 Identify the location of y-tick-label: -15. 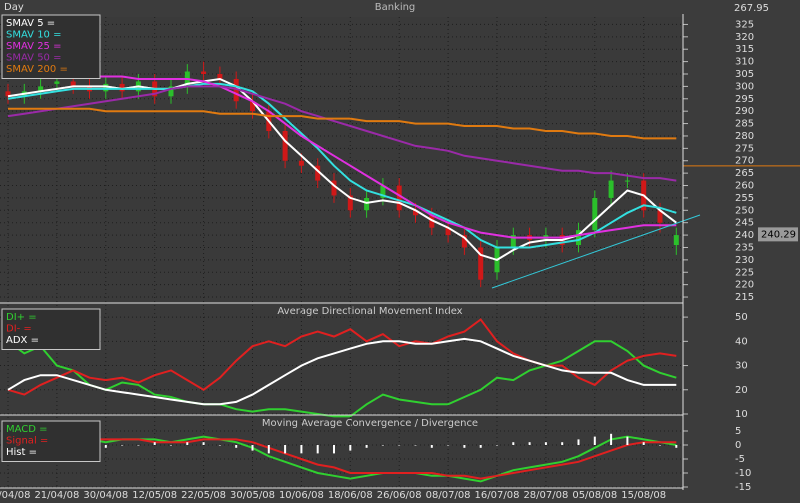
(743, 487).